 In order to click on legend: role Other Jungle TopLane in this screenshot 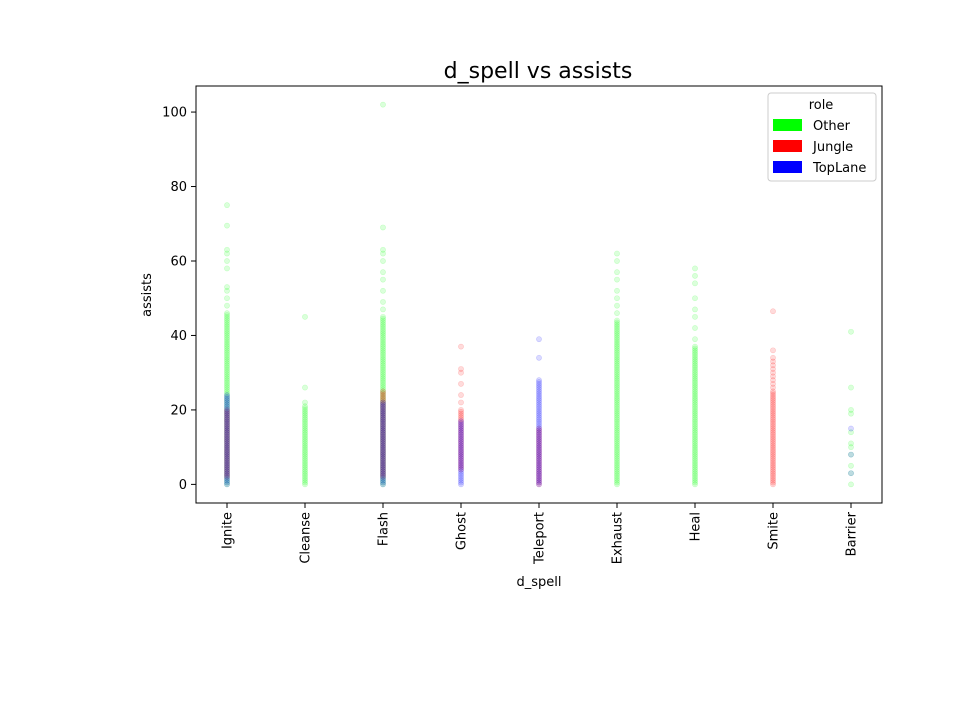, I will do `click(822, 137)`.